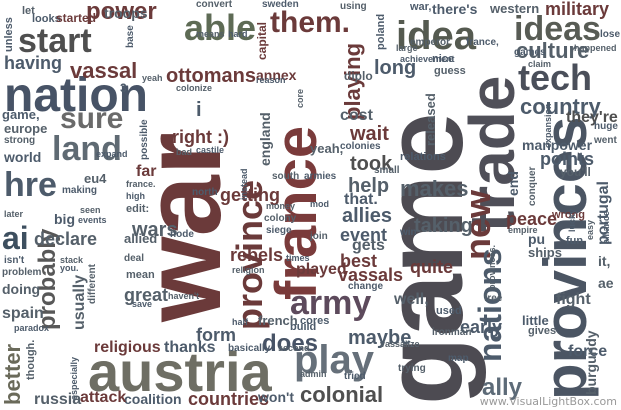 The height and width of the screenshot is (410, 621). Describe the element at coordinates (530, 52) in the screenshot. I see `word-games: games` at that location.